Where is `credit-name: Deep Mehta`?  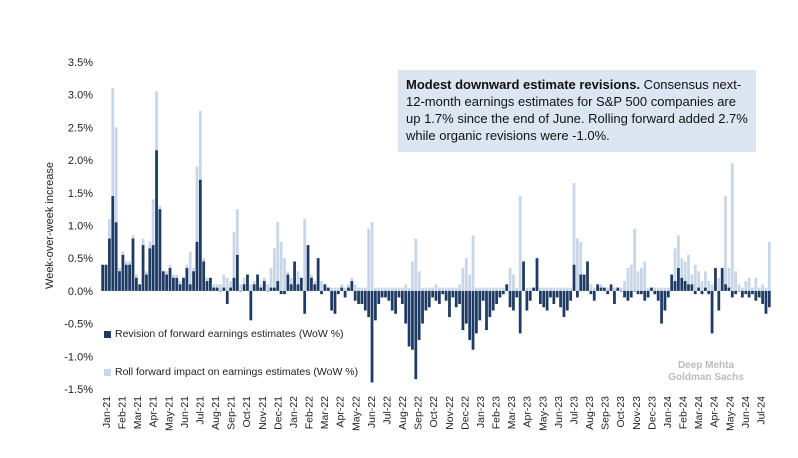
credit-name: Deep Mehta is located at coordinates (706, 365).